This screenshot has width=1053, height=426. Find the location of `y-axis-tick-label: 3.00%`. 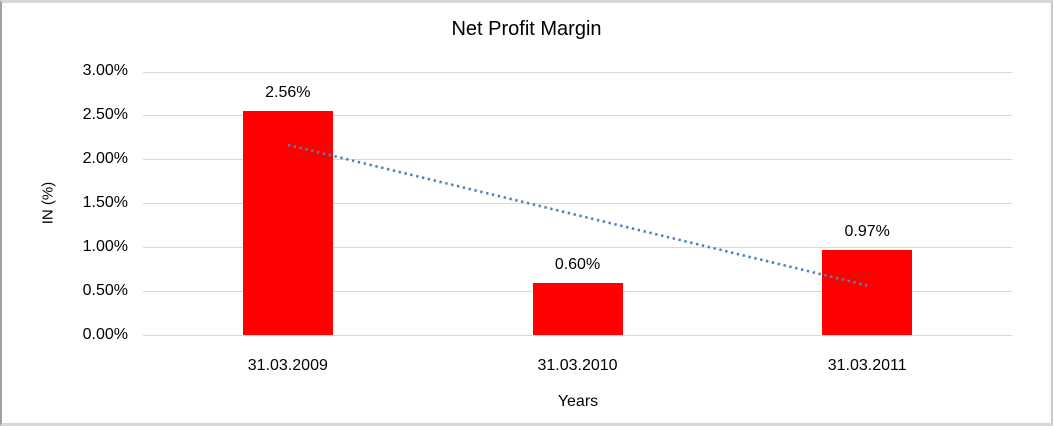

y-axis-tick-label: 3.00% is located at coordinates (105, 70).